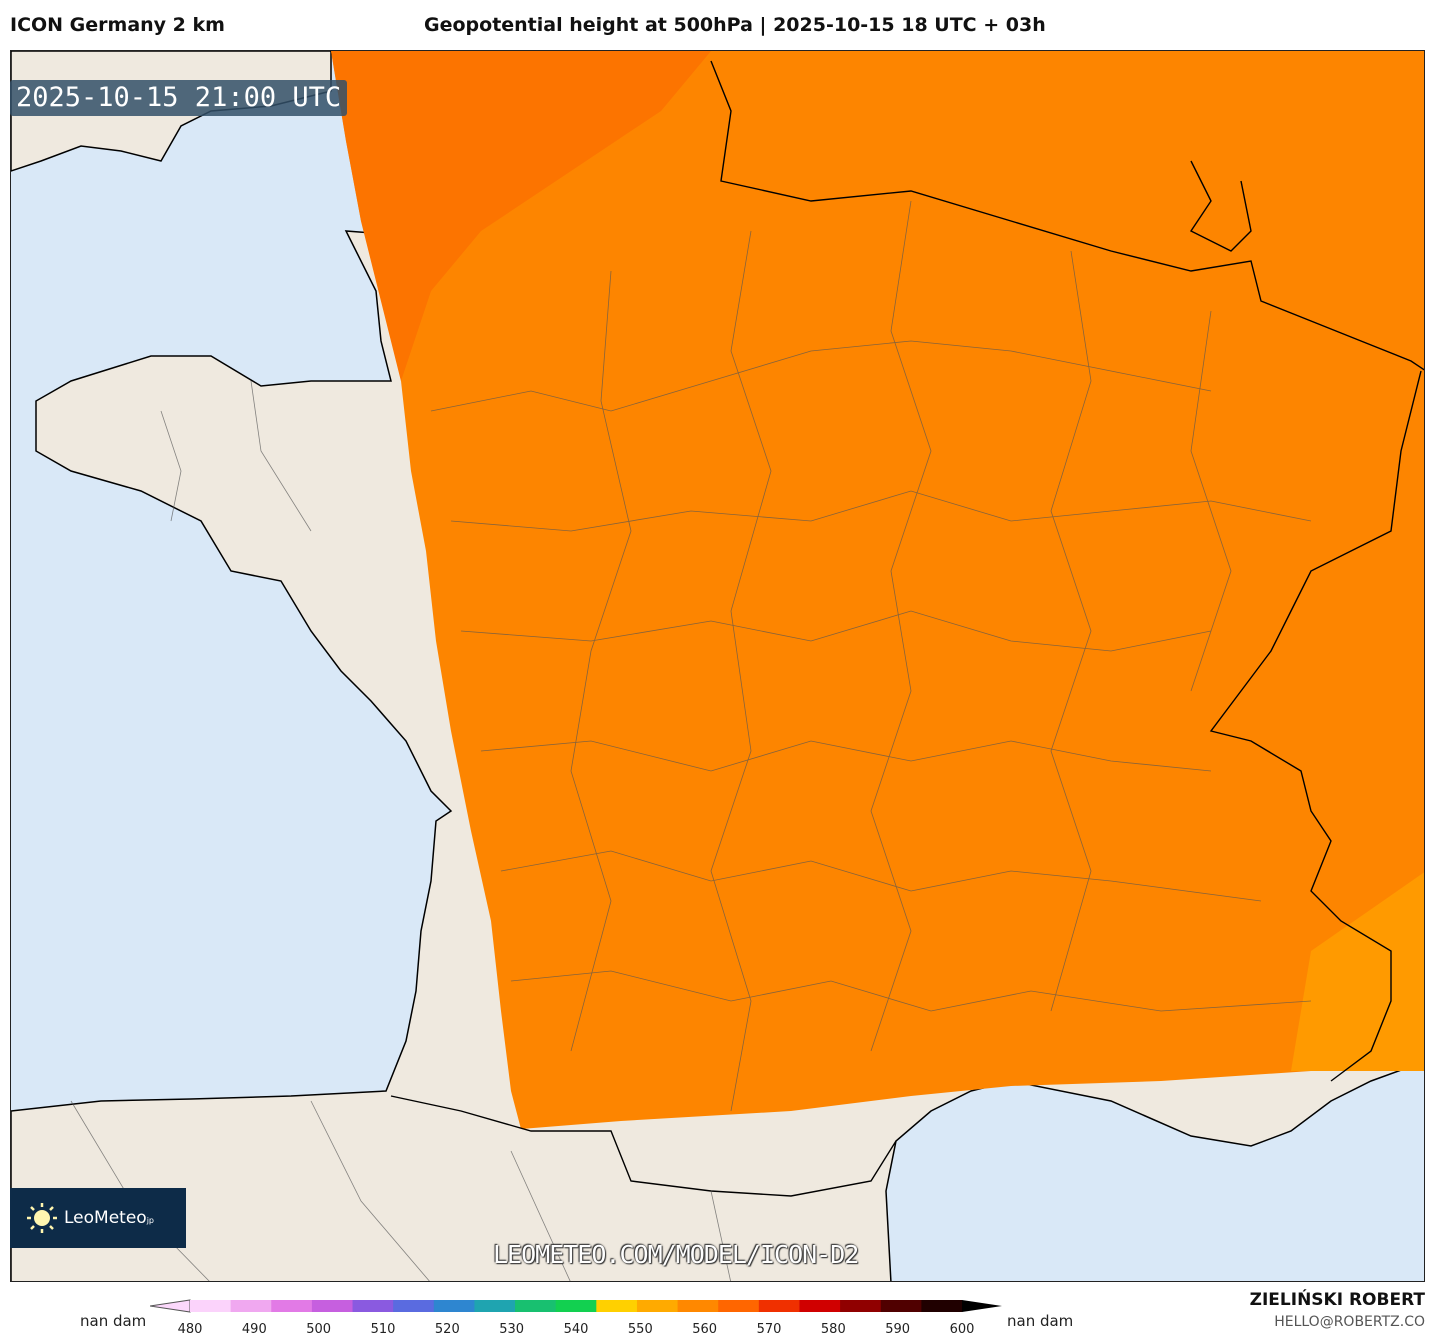 This screenshot has height=1338, width=1435. What do you see at coordinates (117, 25) in the screenshot?
I see `model-name: ICON Germany 2 km` at bounding box center [117, 25].